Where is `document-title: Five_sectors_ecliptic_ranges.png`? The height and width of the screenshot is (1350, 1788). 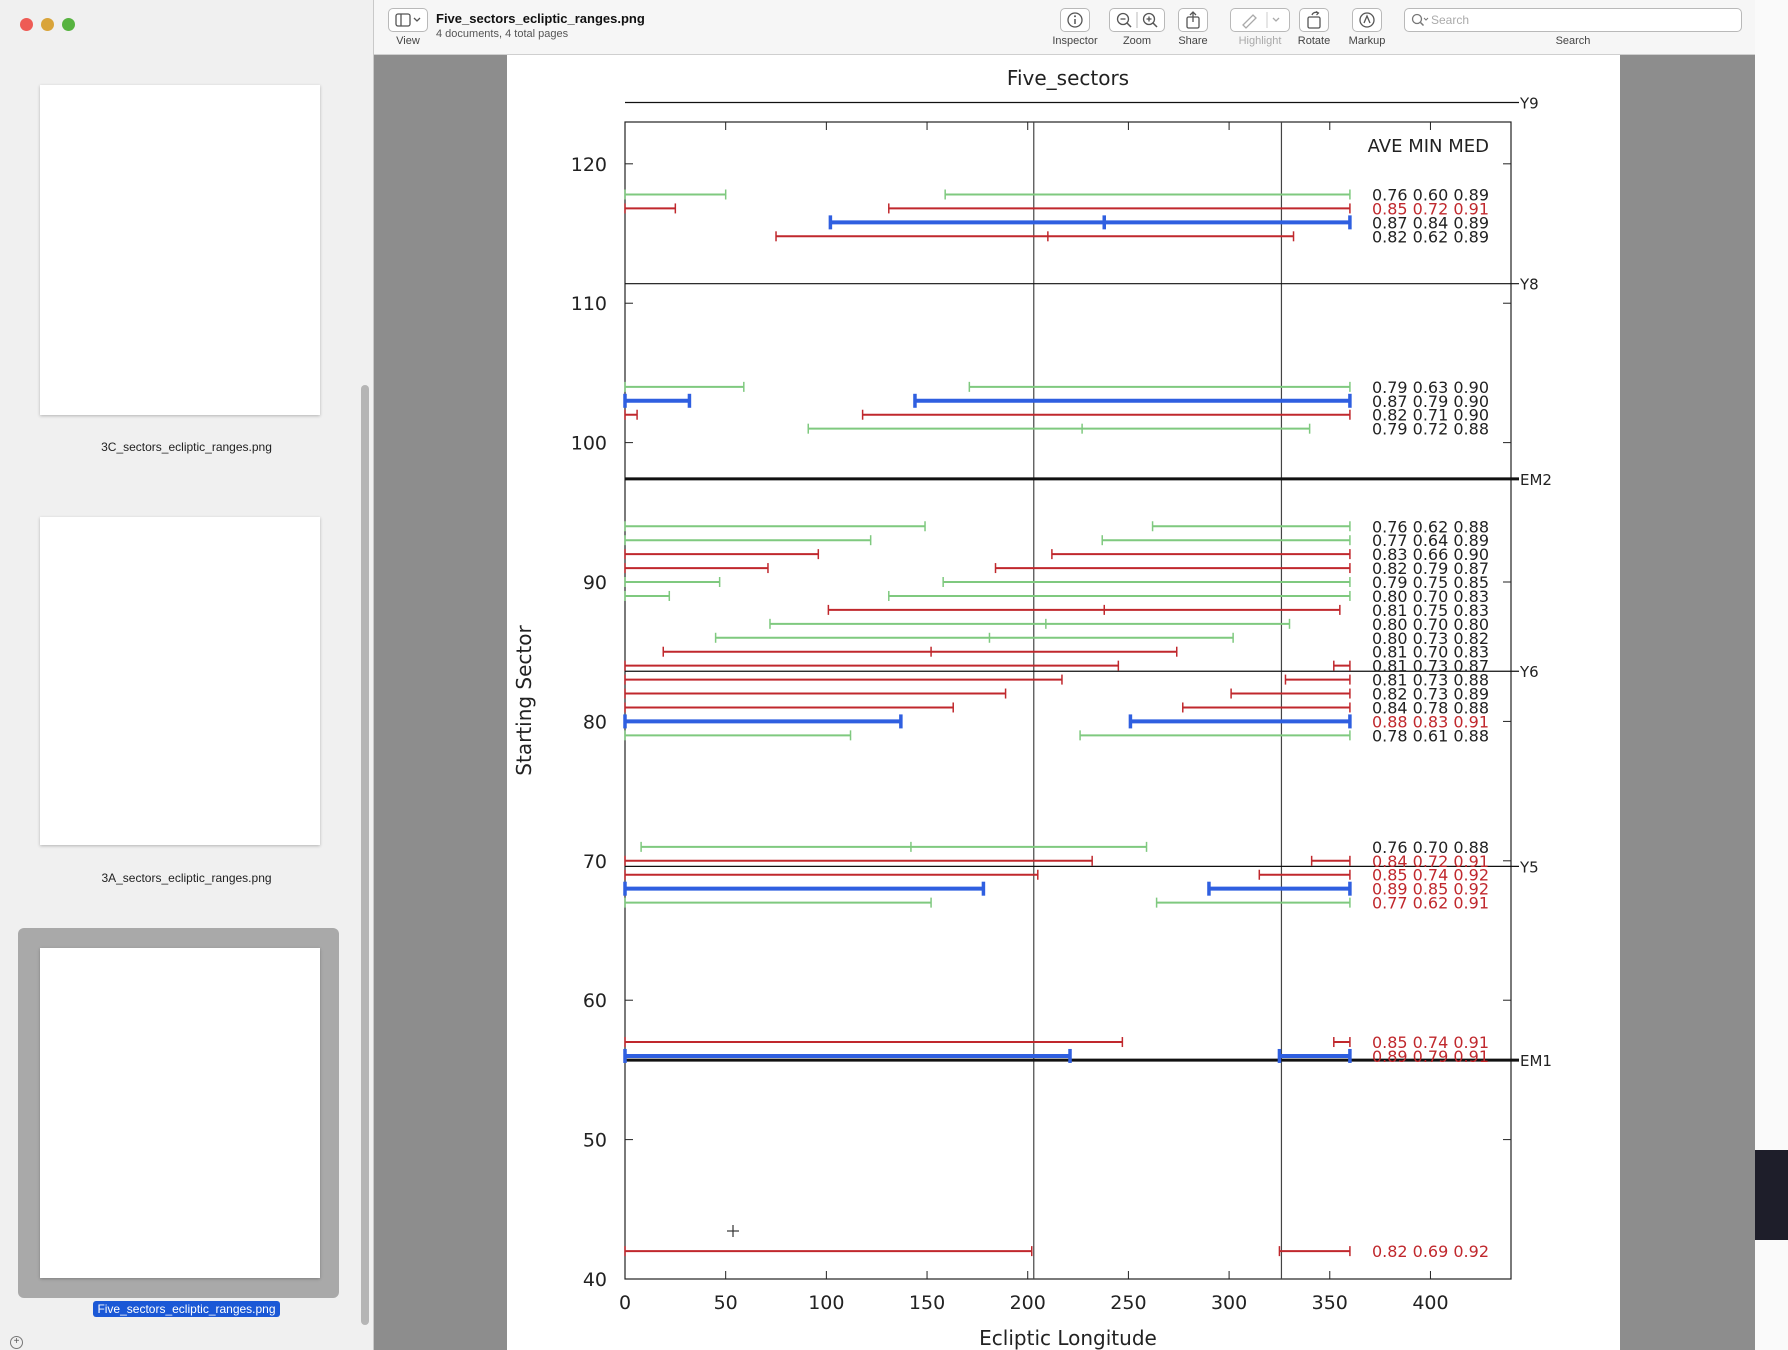
document-title: Five_sectors_ecliptic_ranges.png is located at coordinates (540, 18).